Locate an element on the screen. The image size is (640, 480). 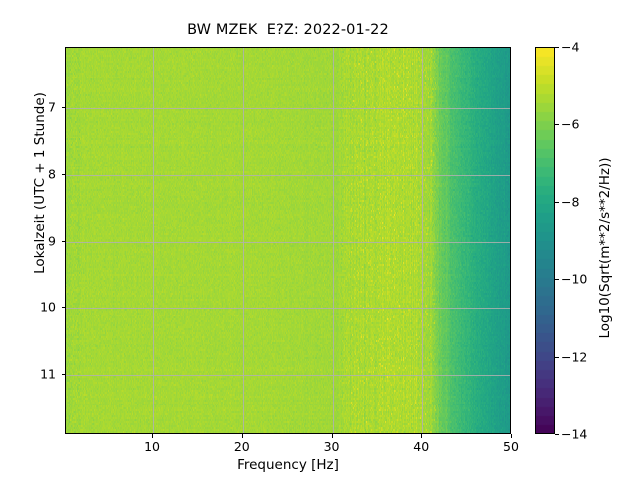
colorbar-tick-label-neg8: −8 is located at coordinates (570, 202).